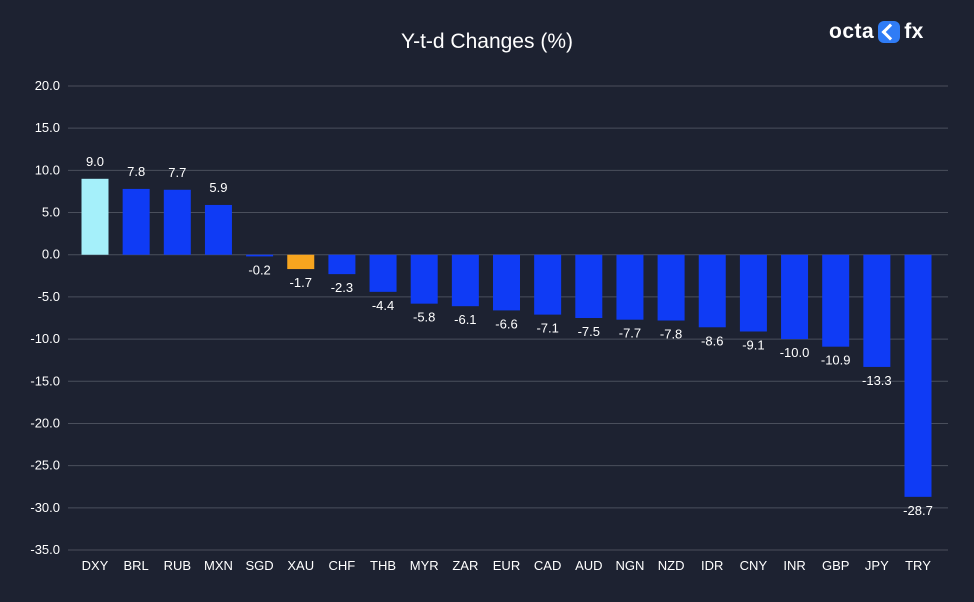 This screenshot has width=974, height=602. Describe the element at coordinates (671, 334) in the screenshot. I see `data-label: -7.8` at that location.